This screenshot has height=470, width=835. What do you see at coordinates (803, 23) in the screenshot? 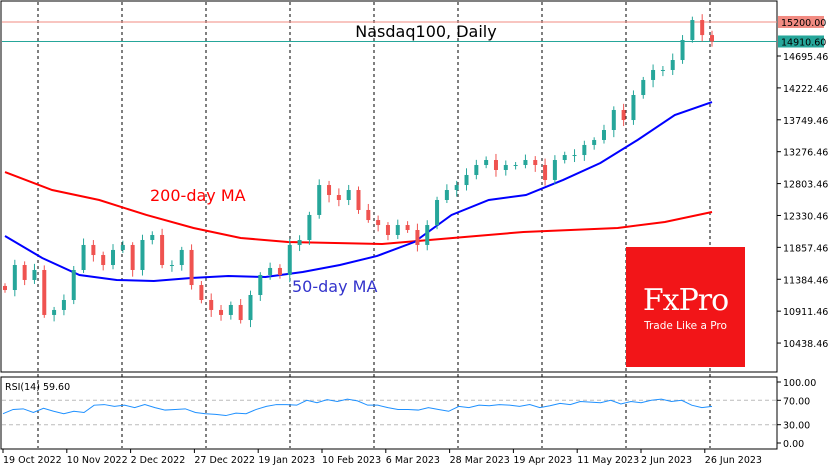
I see `price-label: 15200.00` at bounding box center [803, 23].